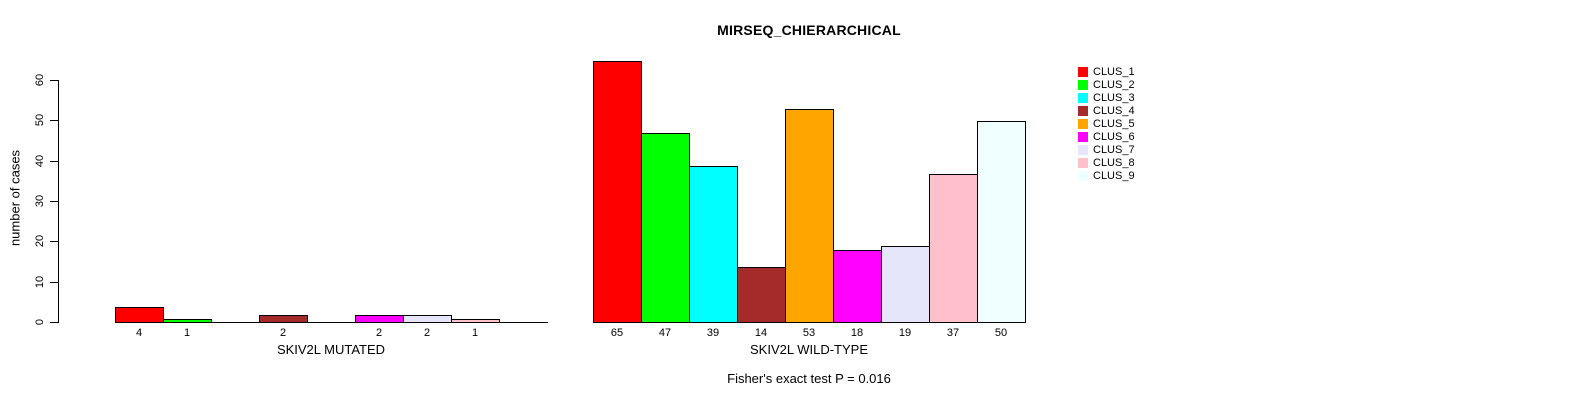 This screenshot has height=400, width=1590. Describe the element at coordinates (139, 333) in the screenshot. I see `bar-value-label: 4` at that location.